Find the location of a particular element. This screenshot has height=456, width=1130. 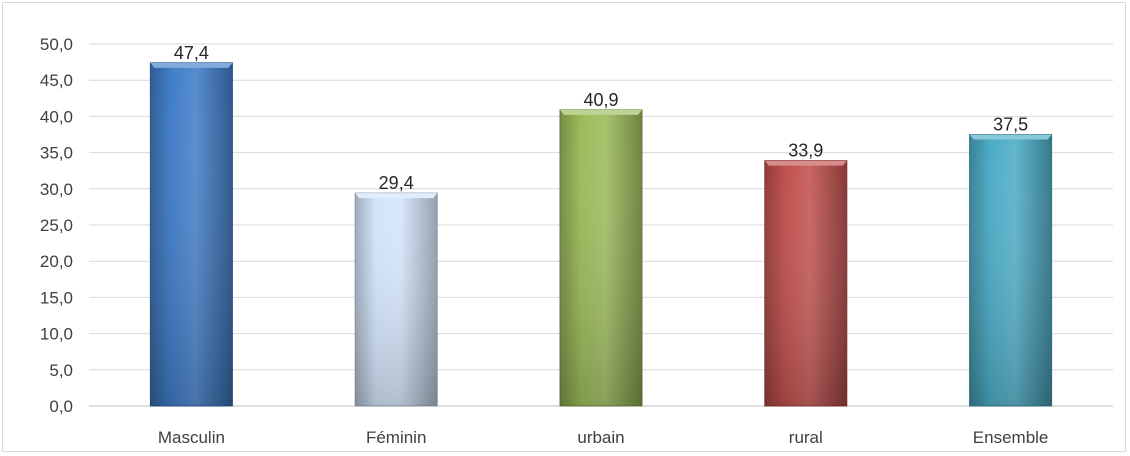

y-tick-label: 0,0 is located at coordinates (61, 406).